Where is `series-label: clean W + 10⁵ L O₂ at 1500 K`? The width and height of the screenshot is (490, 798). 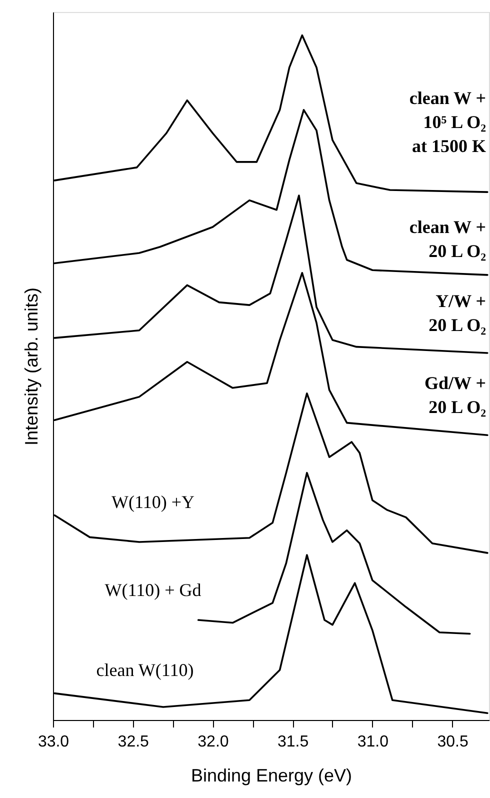 series-label: clean W + 10⁵ L O₂ at 1500 K is located at coordinates (447, 122).